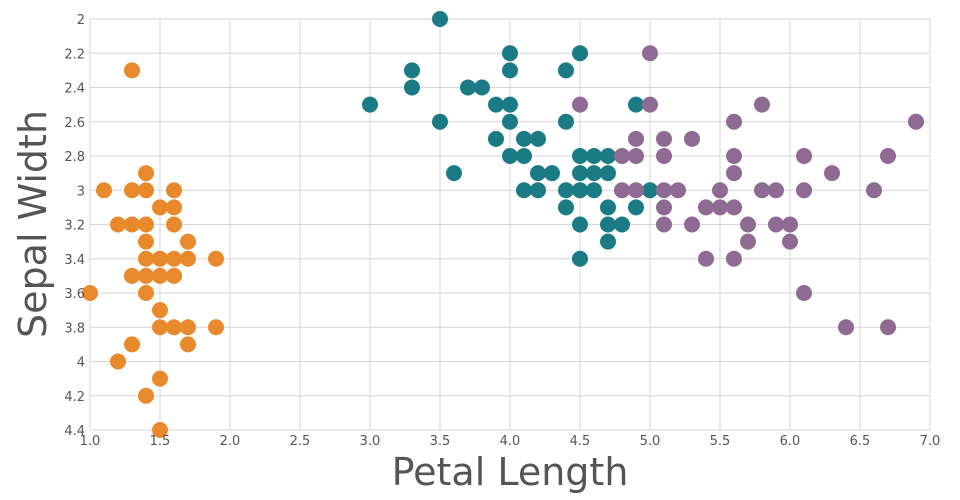 The image size is (960, 500). I want to click on x-tick-label: 6.5, so click(860, 441).